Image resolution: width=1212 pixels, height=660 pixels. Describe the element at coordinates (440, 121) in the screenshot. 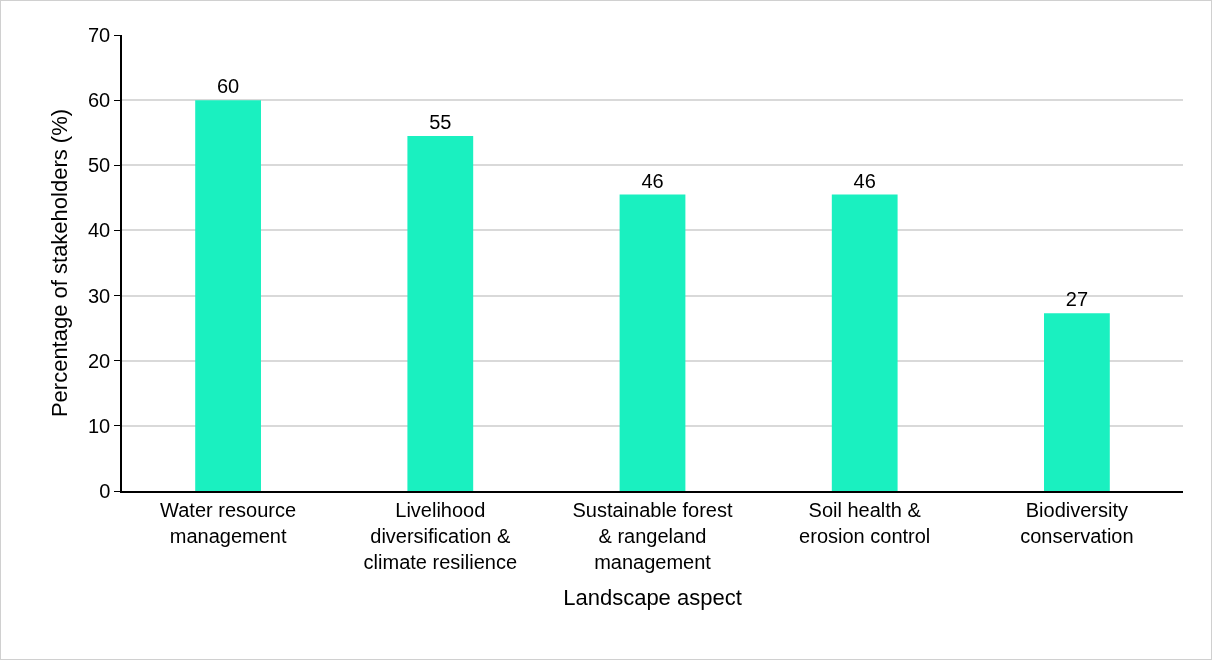

I see `data-label: 55` at that location.